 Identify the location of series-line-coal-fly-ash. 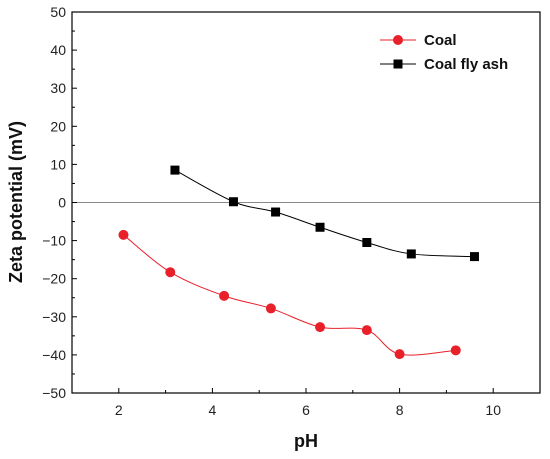
(324, 213).